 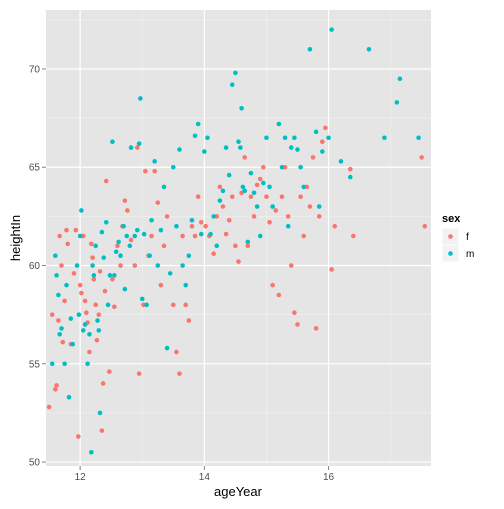 What do you see at coordinates (238, 491) in the screenshot?
I see `x-axis-title: ageYear` at bounding box center [238, 491].